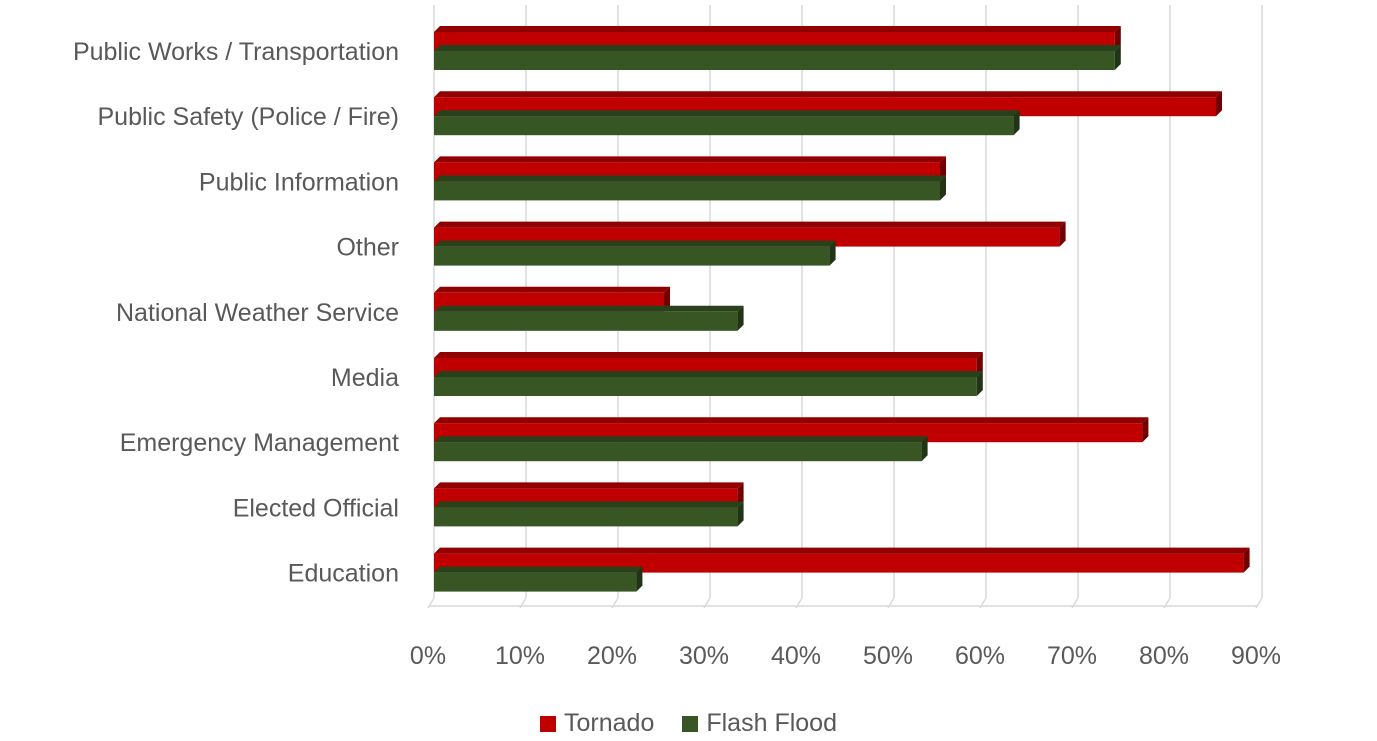 The height and width of the screenshot is (741, 1377). Describe the element at coordinates (1256, 656) in the screenshot. I see `x-tick-label: 90%` at that location.